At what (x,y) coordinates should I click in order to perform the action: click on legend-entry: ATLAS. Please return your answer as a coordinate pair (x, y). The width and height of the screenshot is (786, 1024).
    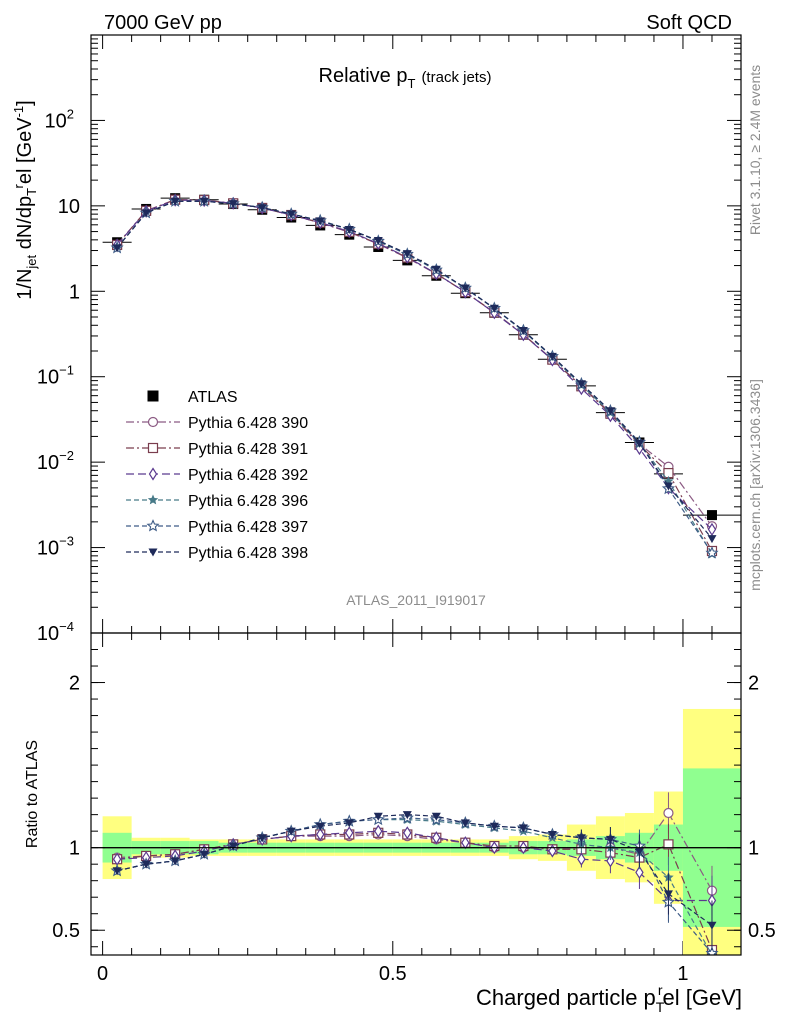
    Looking at the image, I should click on (192, 397).